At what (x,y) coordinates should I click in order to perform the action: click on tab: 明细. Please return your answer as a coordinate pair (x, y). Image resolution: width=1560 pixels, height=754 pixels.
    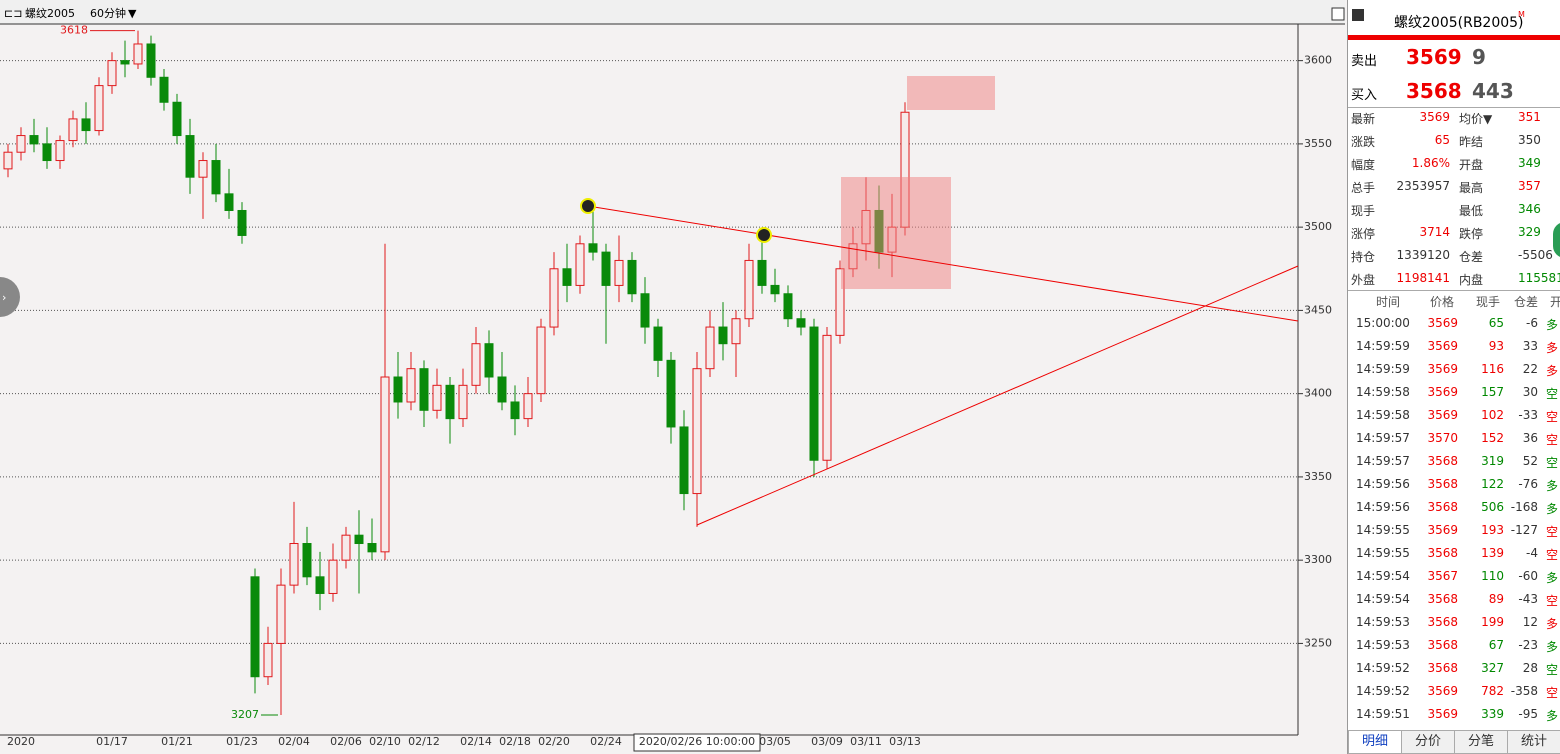
    Looking at the image, I should click on (1375, 742).